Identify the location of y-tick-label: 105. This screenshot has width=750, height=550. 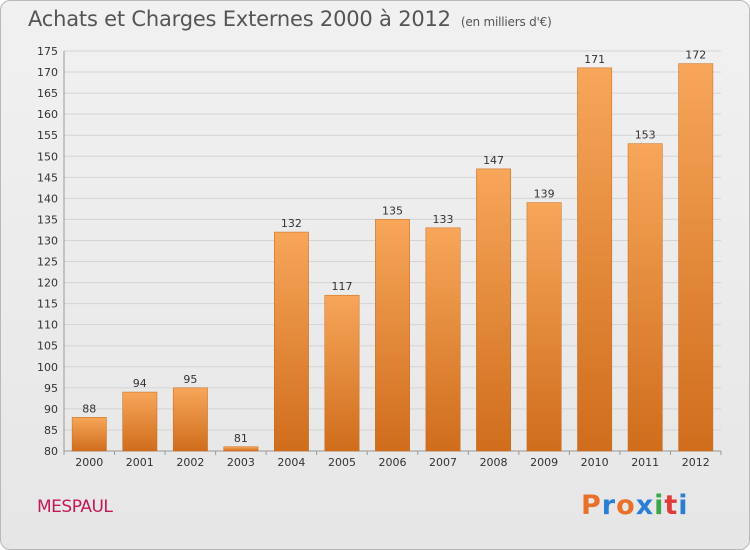
(47, 346).